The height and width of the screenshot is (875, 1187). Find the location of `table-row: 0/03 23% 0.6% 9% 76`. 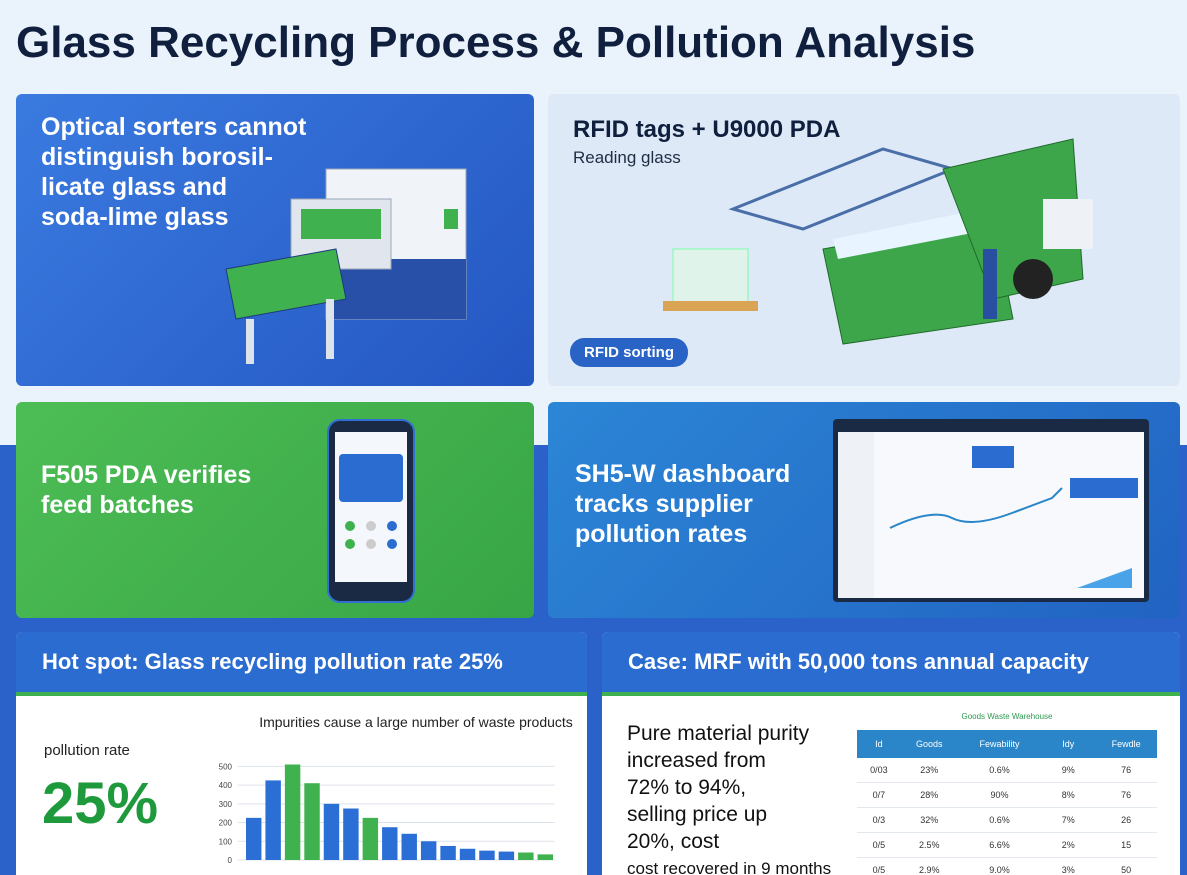

table-row: 0/03 23% 0.6% 9% 76 is located at coordinates (1007, 770).